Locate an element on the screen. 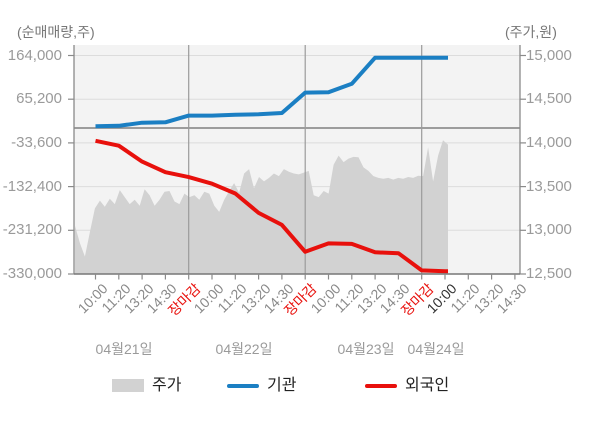  legend-label: 외국인 is located at coordinates (427, 385).